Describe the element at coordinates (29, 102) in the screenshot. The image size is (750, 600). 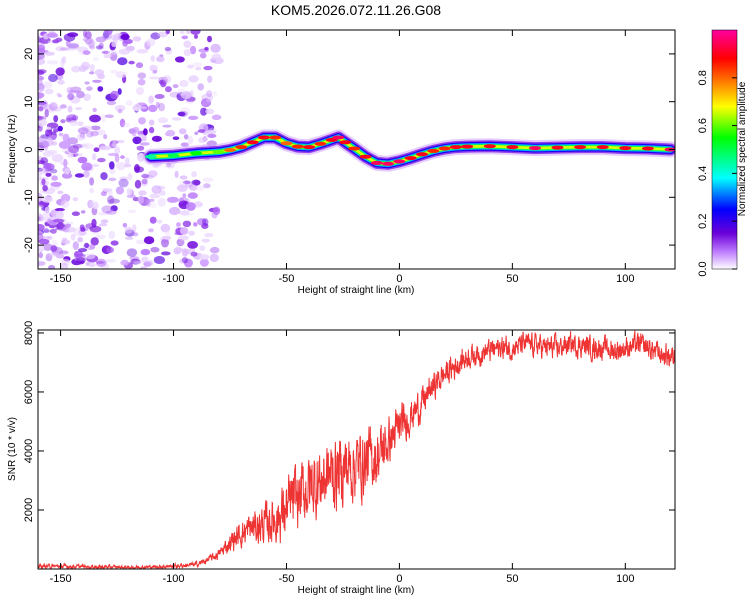
I see `spectrogram-ytick-label: 10` at that location.